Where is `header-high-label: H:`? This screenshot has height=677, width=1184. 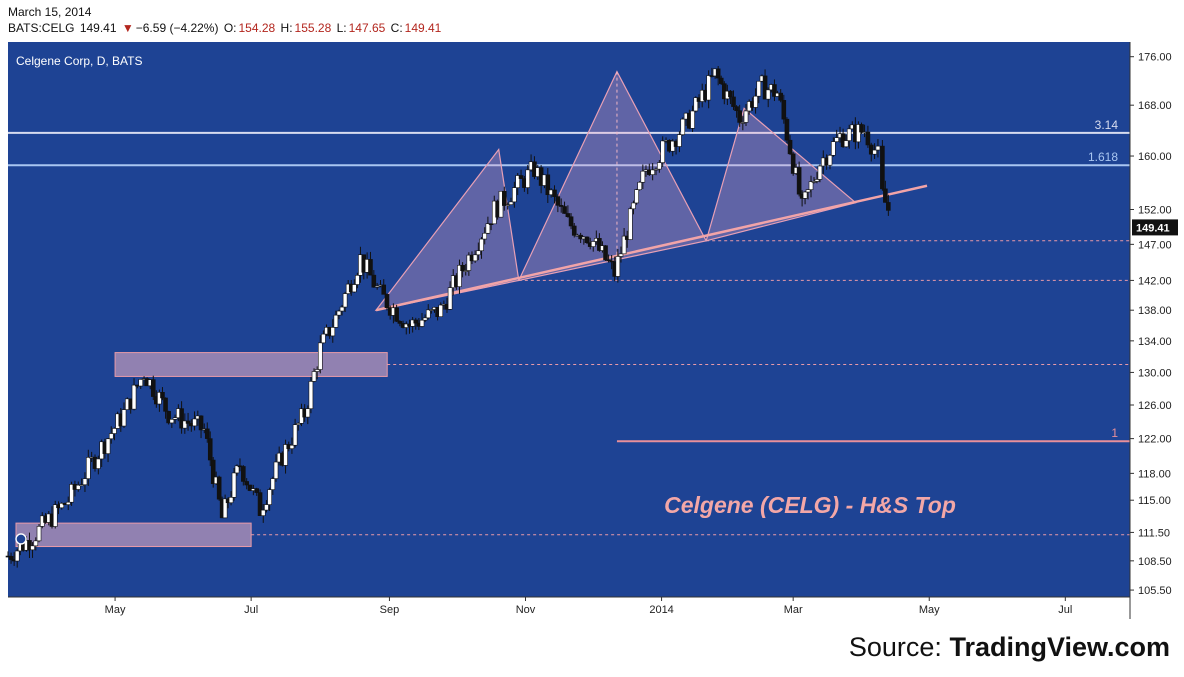 header-high-label: H: is located at coordinates (286, 28).